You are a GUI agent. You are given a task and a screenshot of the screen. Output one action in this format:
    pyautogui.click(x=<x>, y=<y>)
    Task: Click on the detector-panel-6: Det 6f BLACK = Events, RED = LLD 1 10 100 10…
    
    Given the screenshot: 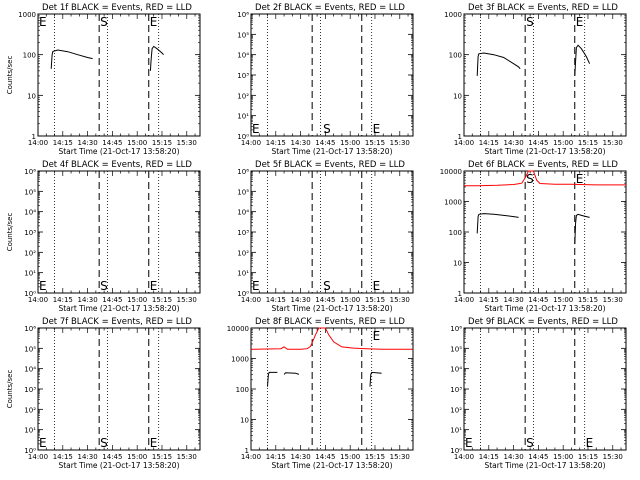 What is the action you would take?
    pyautogui.click(x=533, y=236)
    